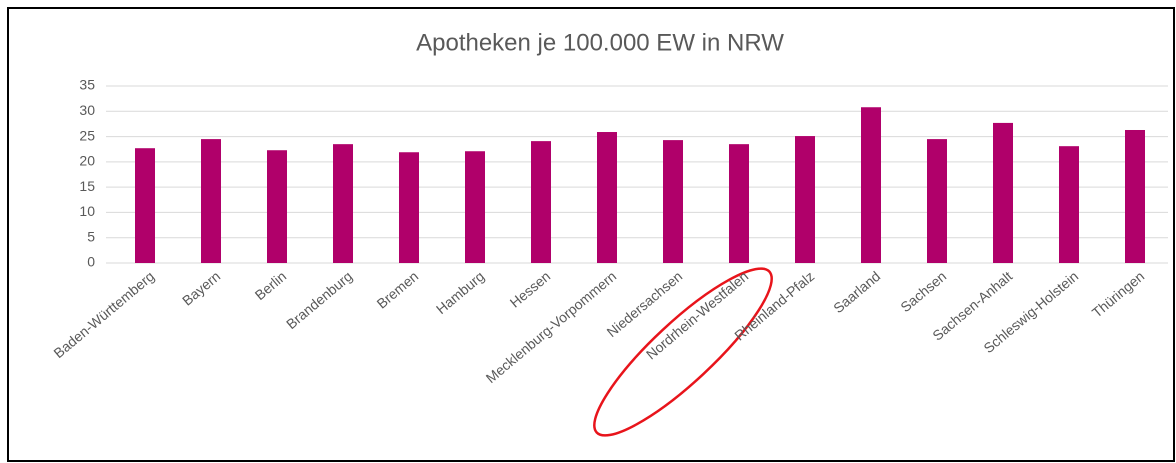 The height and width of the screenshot is (463, 1176). Describe the element at coordinates (87, 85) in the screenshot. I see `y-tick-label: 35` at that location.